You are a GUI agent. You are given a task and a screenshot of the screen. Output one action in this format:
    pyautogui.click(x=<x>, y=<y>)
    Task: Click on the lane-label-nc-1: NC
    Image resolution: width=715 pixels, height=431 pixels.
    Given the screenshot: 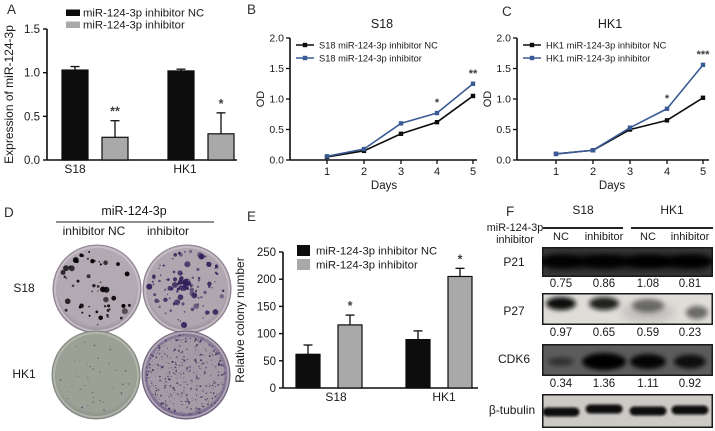 What is the action you would take?
    pyautogui.click(x=561, y=237)
    